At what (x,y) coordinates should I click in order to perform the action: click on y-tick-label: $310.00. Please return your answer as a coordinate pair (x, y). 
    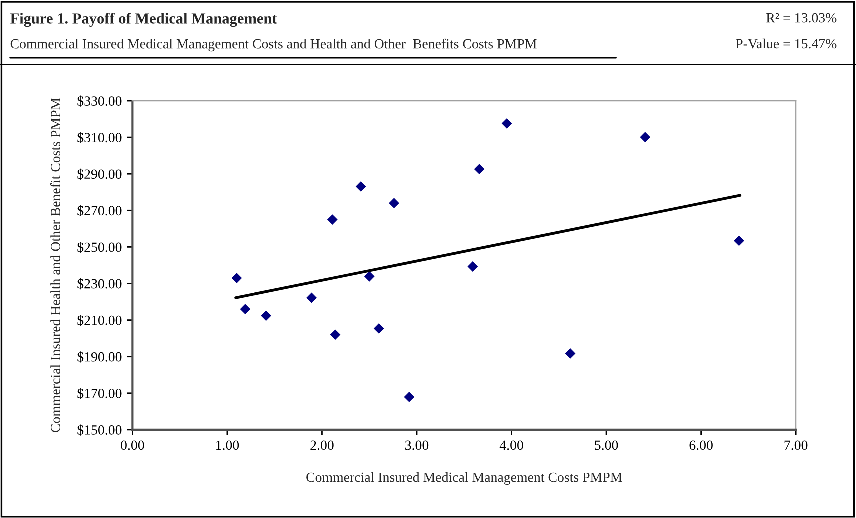
    Looking at the image, I should click on (100, 138).